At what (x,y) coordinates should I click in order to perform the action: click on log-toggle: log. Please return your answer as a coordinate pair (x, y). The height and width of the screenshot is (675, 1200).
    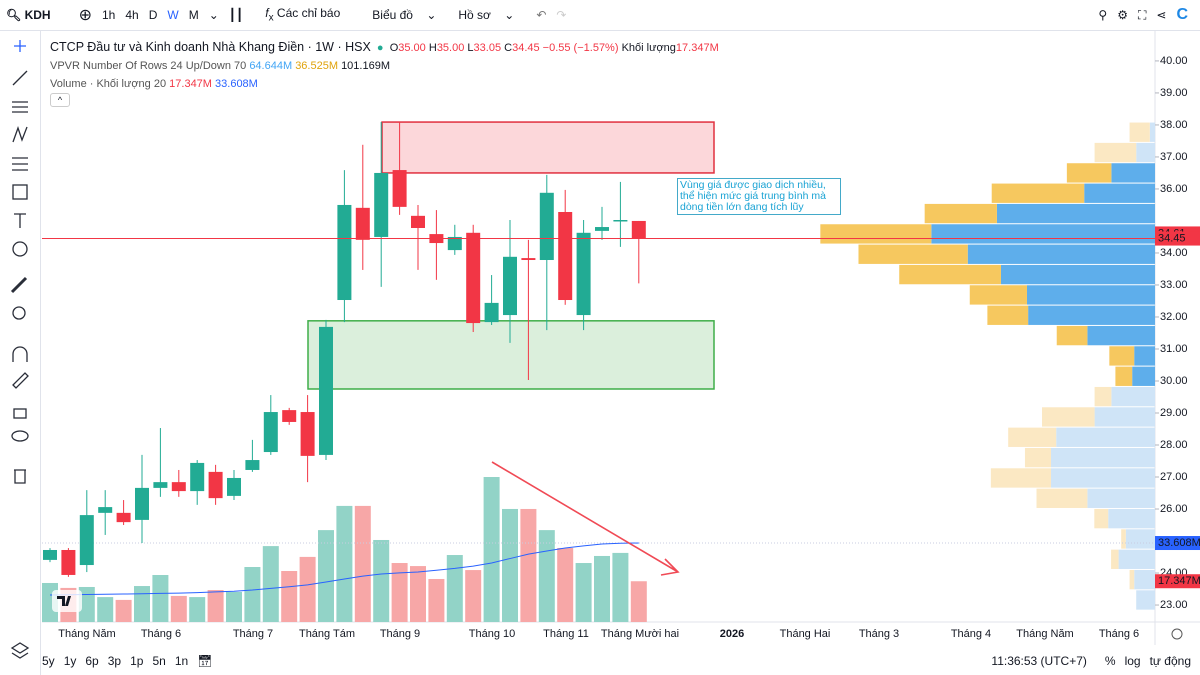
    Looking at the image, I should click on (1132, 660).